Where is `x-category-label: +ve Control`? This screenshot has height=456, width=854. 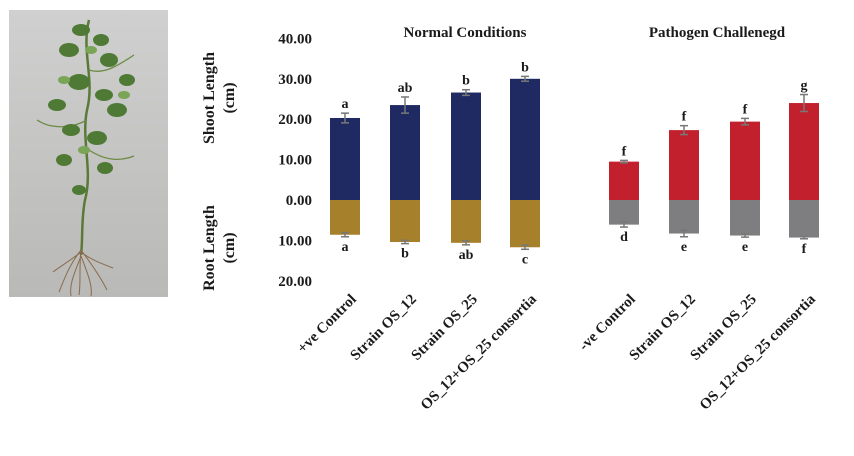
x-category-label: +ve Control is located at coordinates (327, 324).